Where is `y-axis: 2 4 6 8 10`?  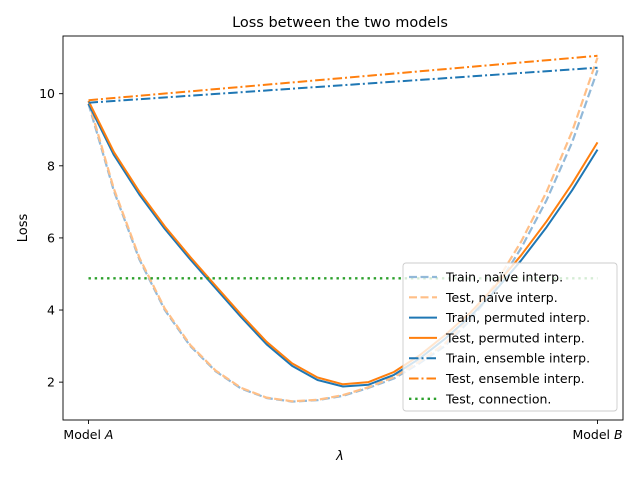 y-axis: 2 4 6 8 10 is located at coordinates (51, 238).